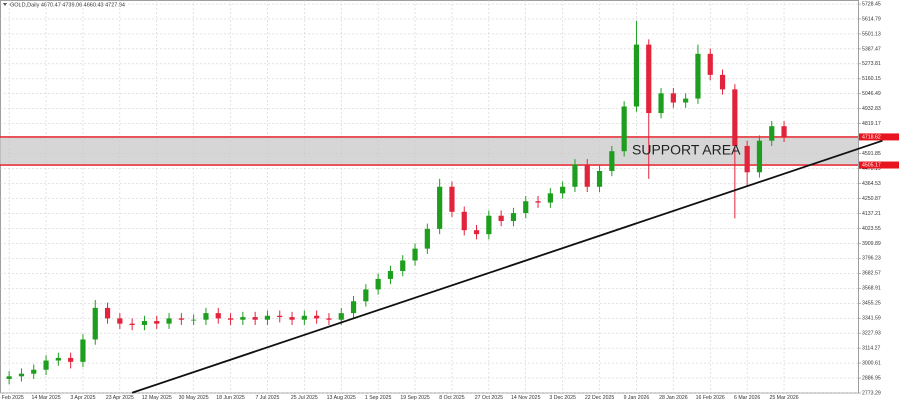  I want to click on y-tick-label: 4250.87, so click(871, 199).